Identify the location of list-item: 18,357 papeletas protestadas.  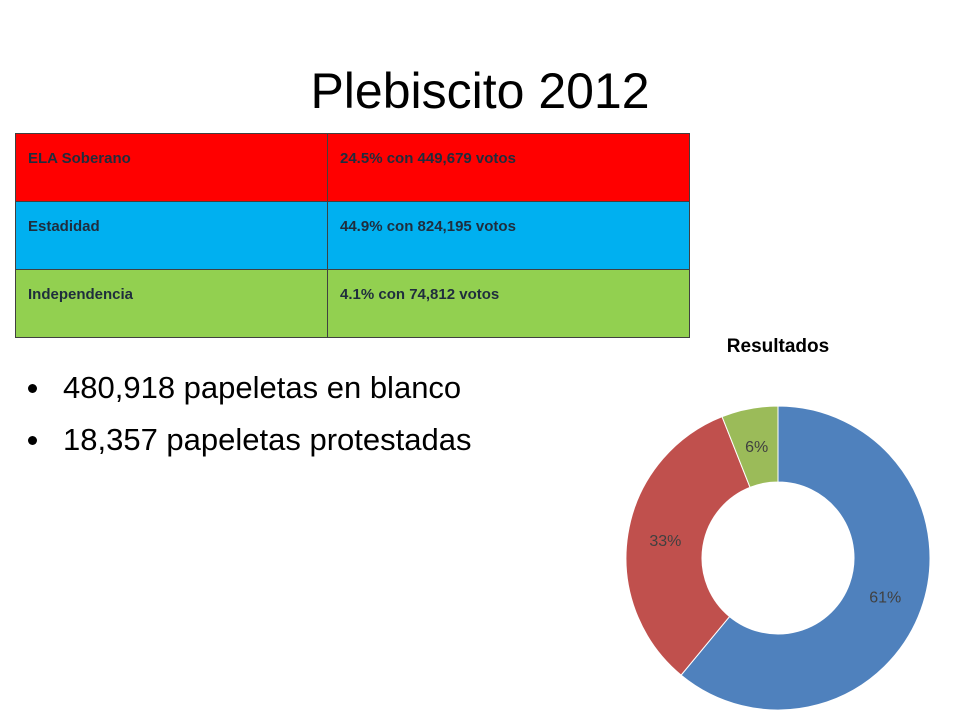
(249, 440).